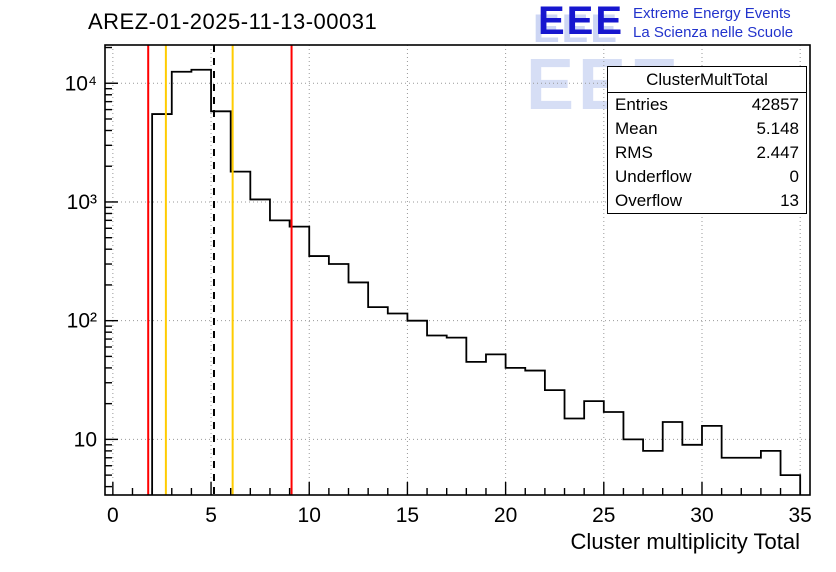 This screenshot has width=836, height=572. What do you see at coordinates (113, 515) in the screenshot?
I see `x-tick-label: 0` at bounding box center [113, 515].